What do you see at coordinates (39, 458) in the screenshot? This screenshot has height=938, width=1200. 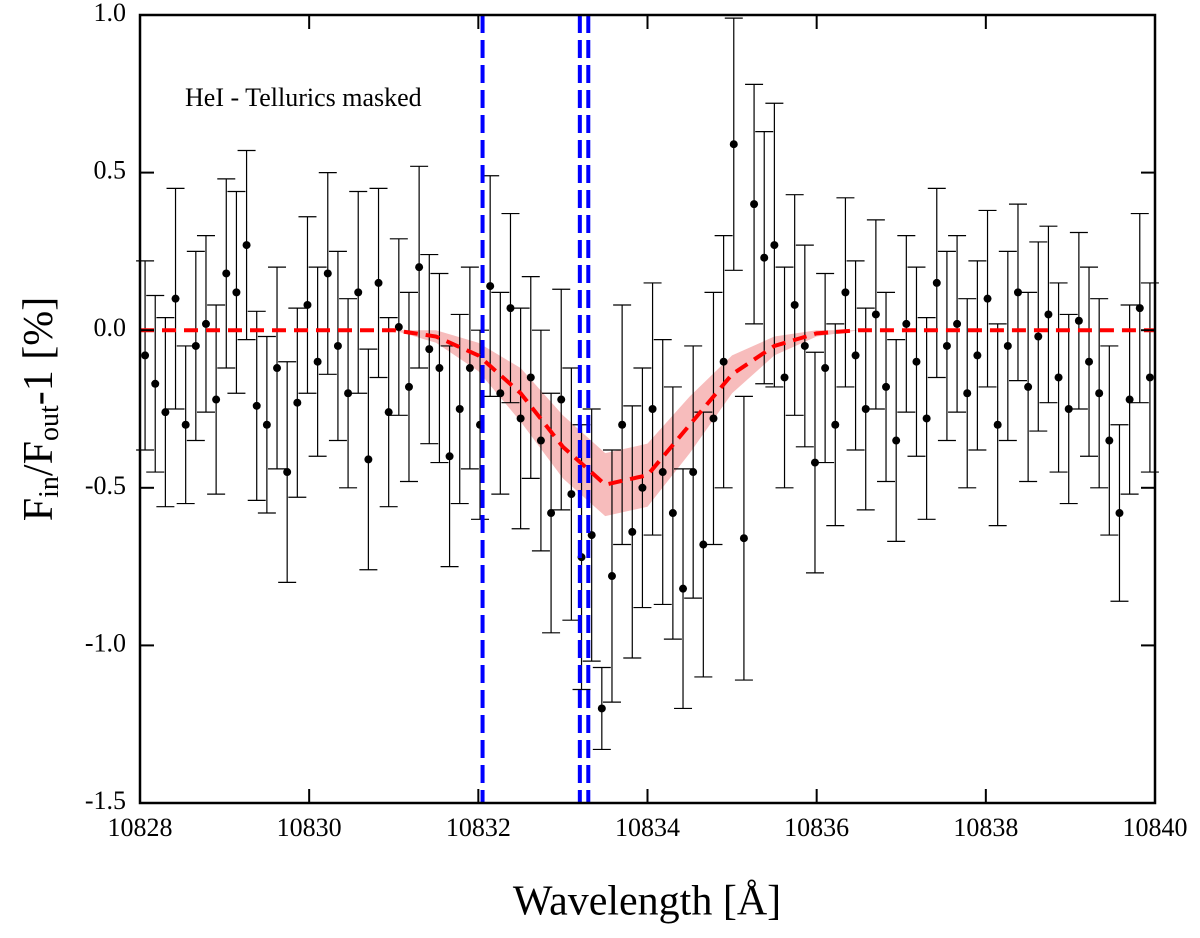 I see `y-label-part: /F` at bounding box center [39, 458].